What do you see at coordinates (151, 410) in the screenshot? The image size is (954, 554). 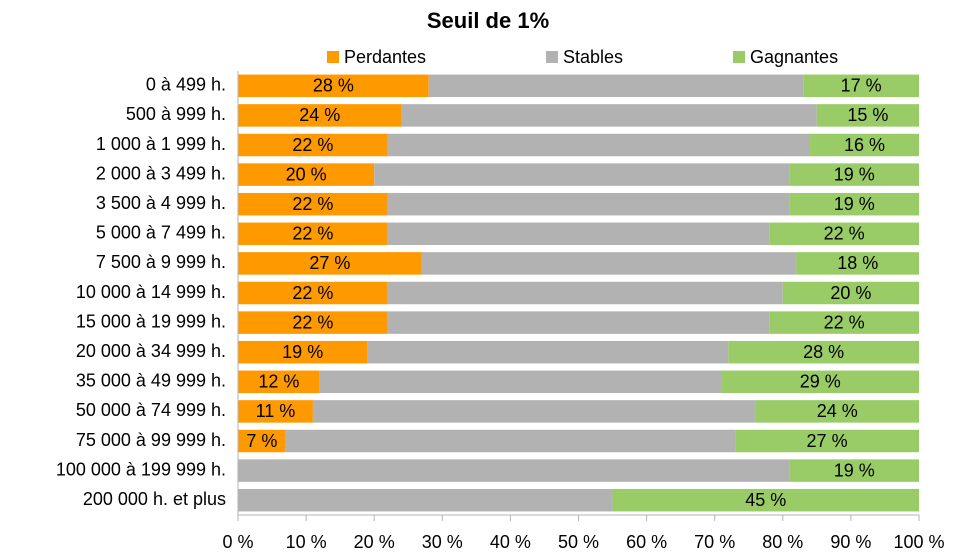 I see `y-tick-label: 50 000 à 74 999 h.` at bounding box center [151, 410].